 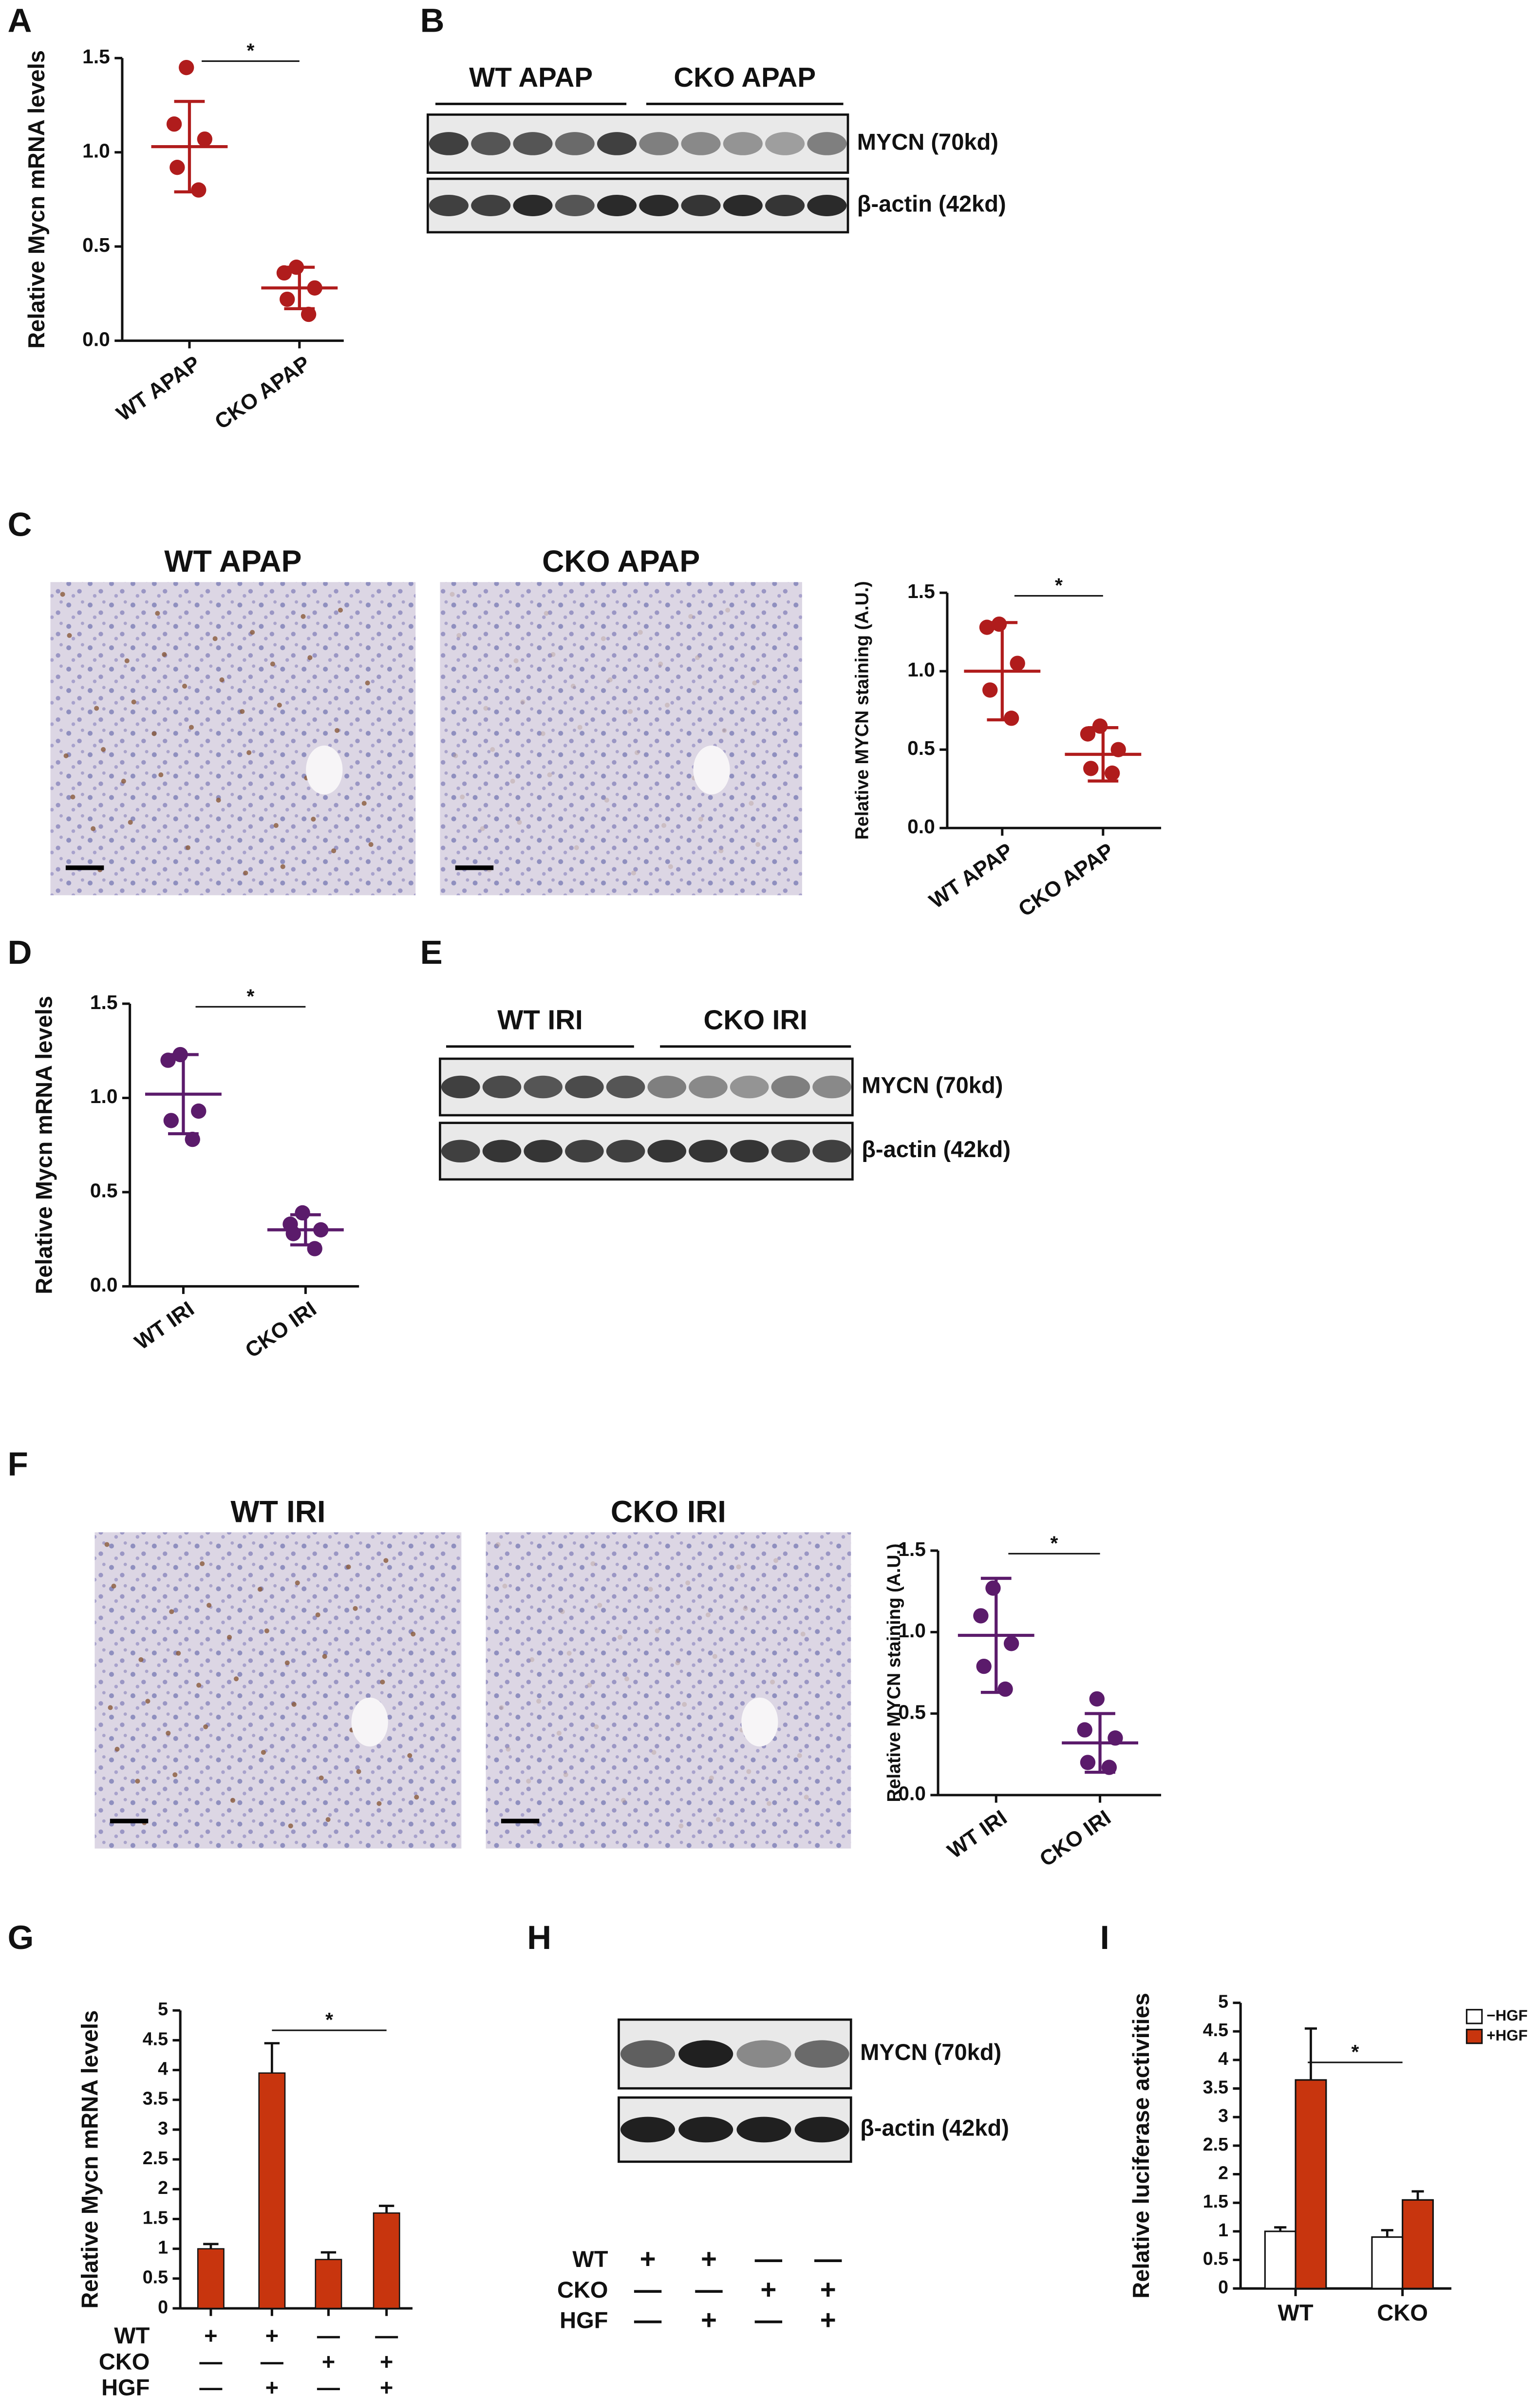 I want to click on legend-swatch, so click(x=1474, y=2036).